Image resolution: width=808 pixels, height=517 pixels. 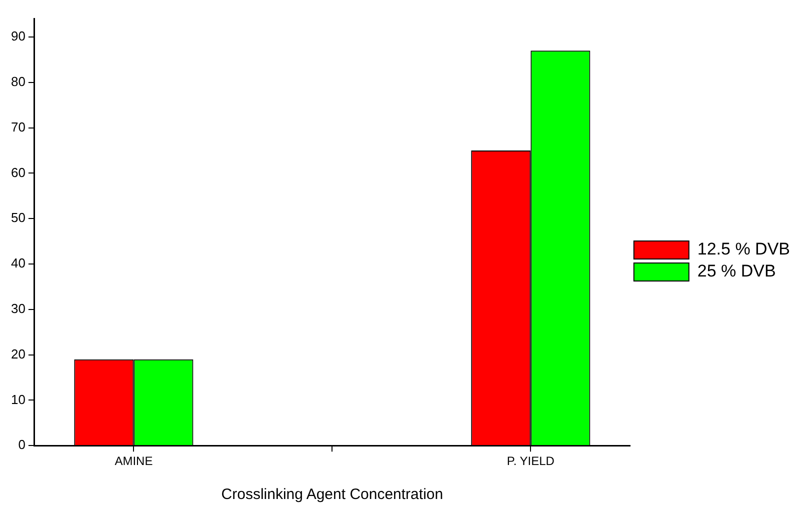 I want to click on x-axis-title: Crosslinking Agent Concentration, so click(x=332, y=495).